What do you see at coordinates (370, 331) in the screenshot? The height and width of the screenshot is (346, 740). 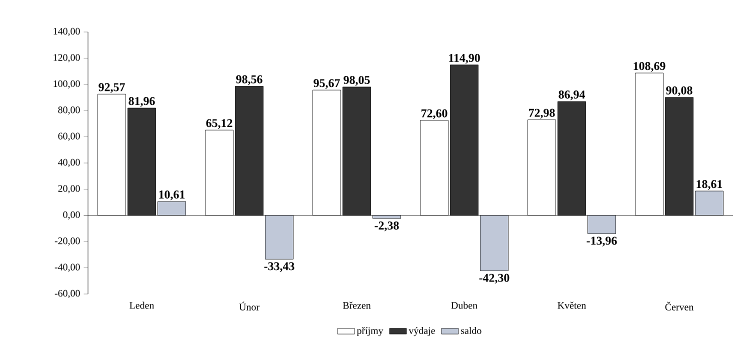 I see `legend-label: příjmy` at bounding box center [370, 331].